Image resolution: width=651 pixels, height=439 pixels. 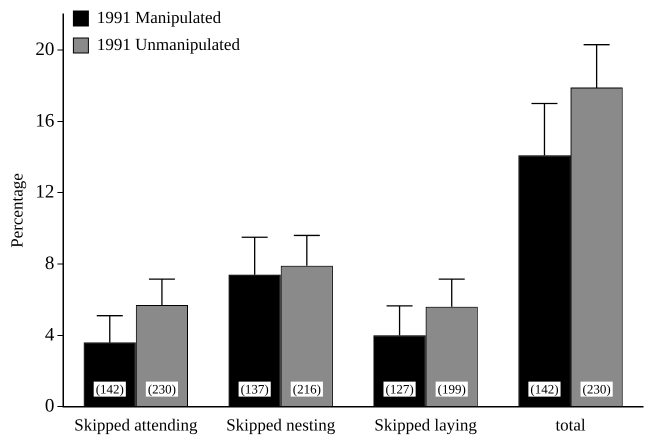 What do you see at coordinates (168, 44) in the screenshot?
I see `legend-label: 1991 Unmanipulated` at bounding box center [168, 44].